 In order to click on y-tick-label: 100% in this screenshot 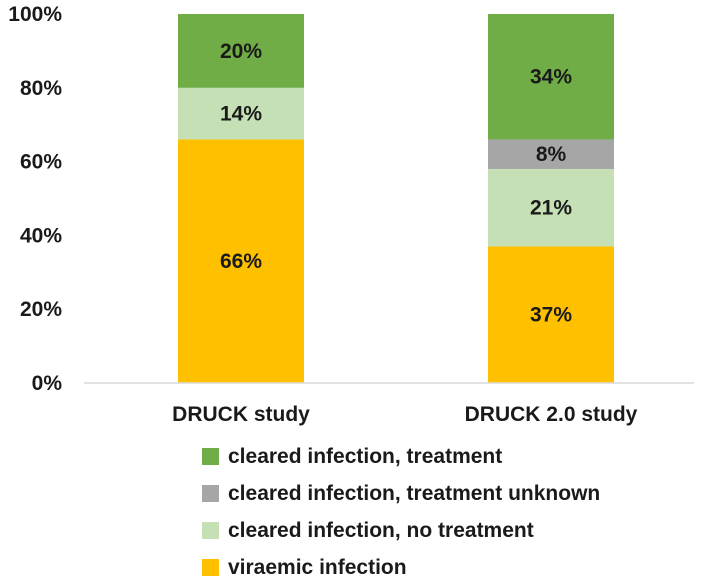, I will do `click(35, 14)`.